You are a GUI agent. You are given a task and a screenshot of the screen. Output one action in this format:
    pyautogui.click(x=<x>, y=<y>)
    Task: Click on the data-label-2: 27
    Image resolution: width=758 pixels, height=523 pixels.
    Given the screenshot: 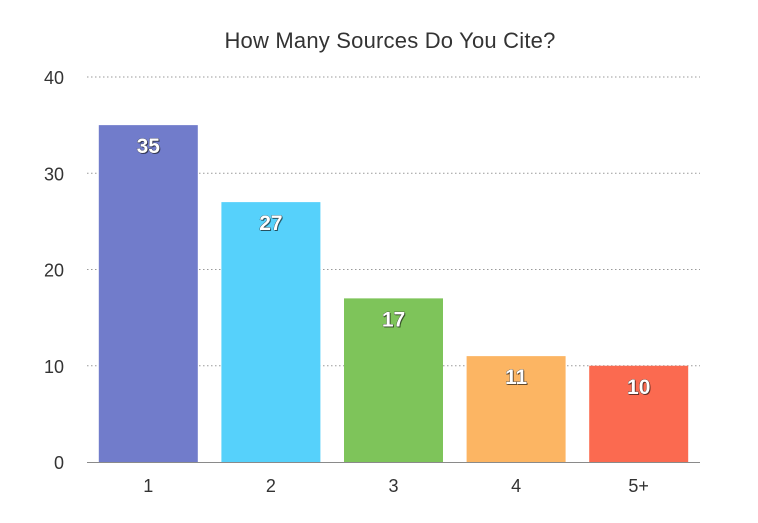 What is the action you would take?
    pyautogui.click(x=270, y=223)
    